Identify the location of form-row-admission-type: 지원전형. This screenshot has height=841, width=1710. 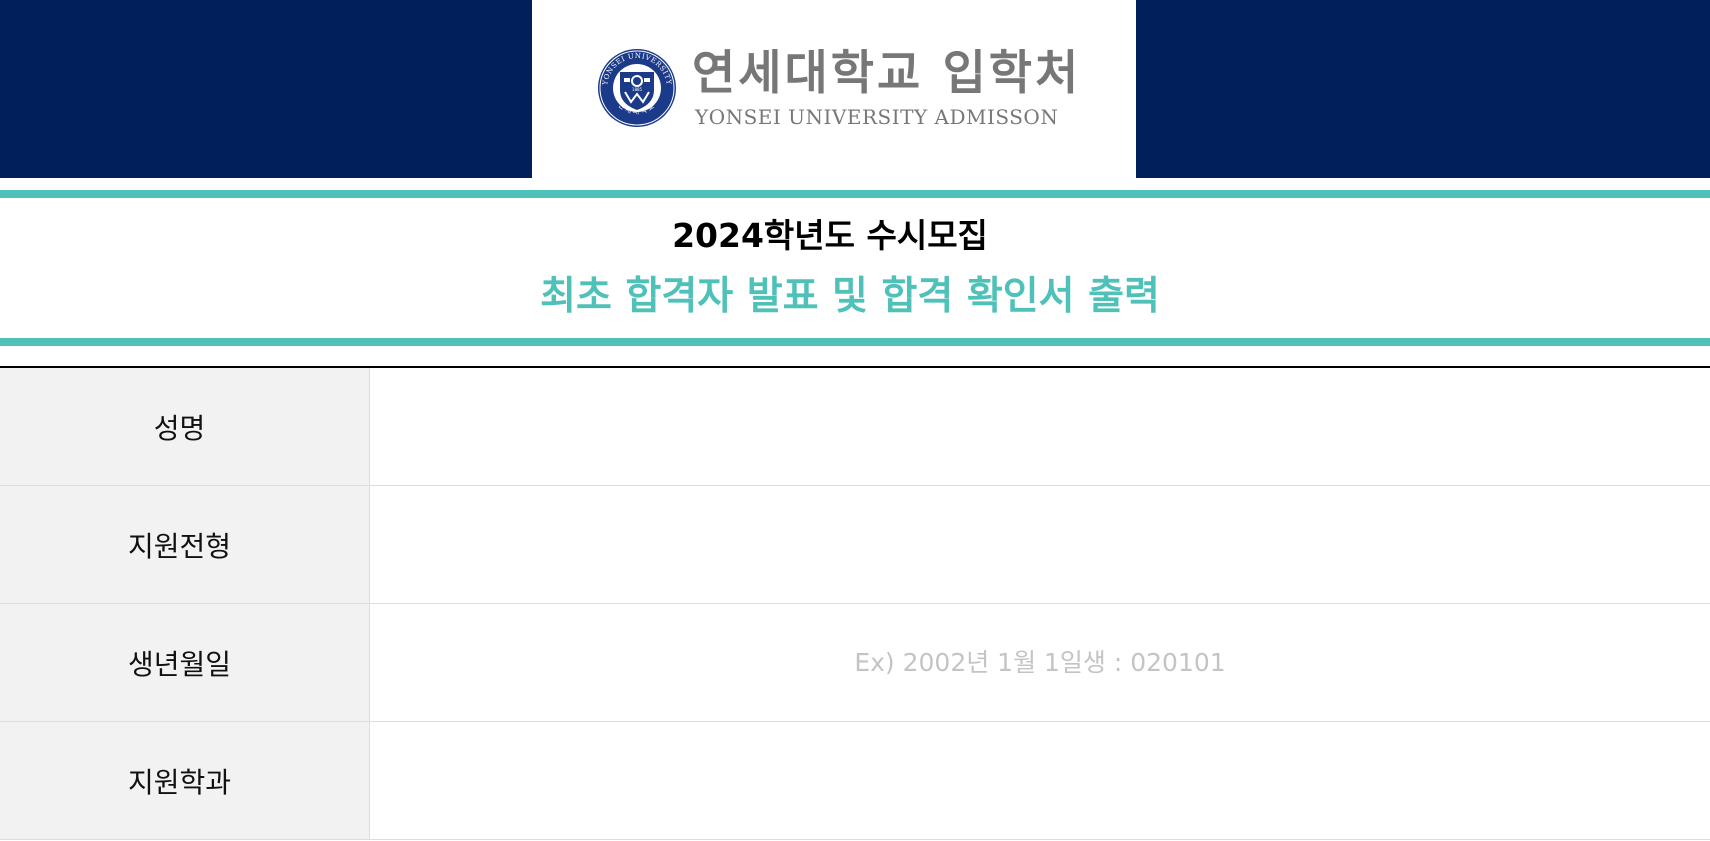
(855, 545).